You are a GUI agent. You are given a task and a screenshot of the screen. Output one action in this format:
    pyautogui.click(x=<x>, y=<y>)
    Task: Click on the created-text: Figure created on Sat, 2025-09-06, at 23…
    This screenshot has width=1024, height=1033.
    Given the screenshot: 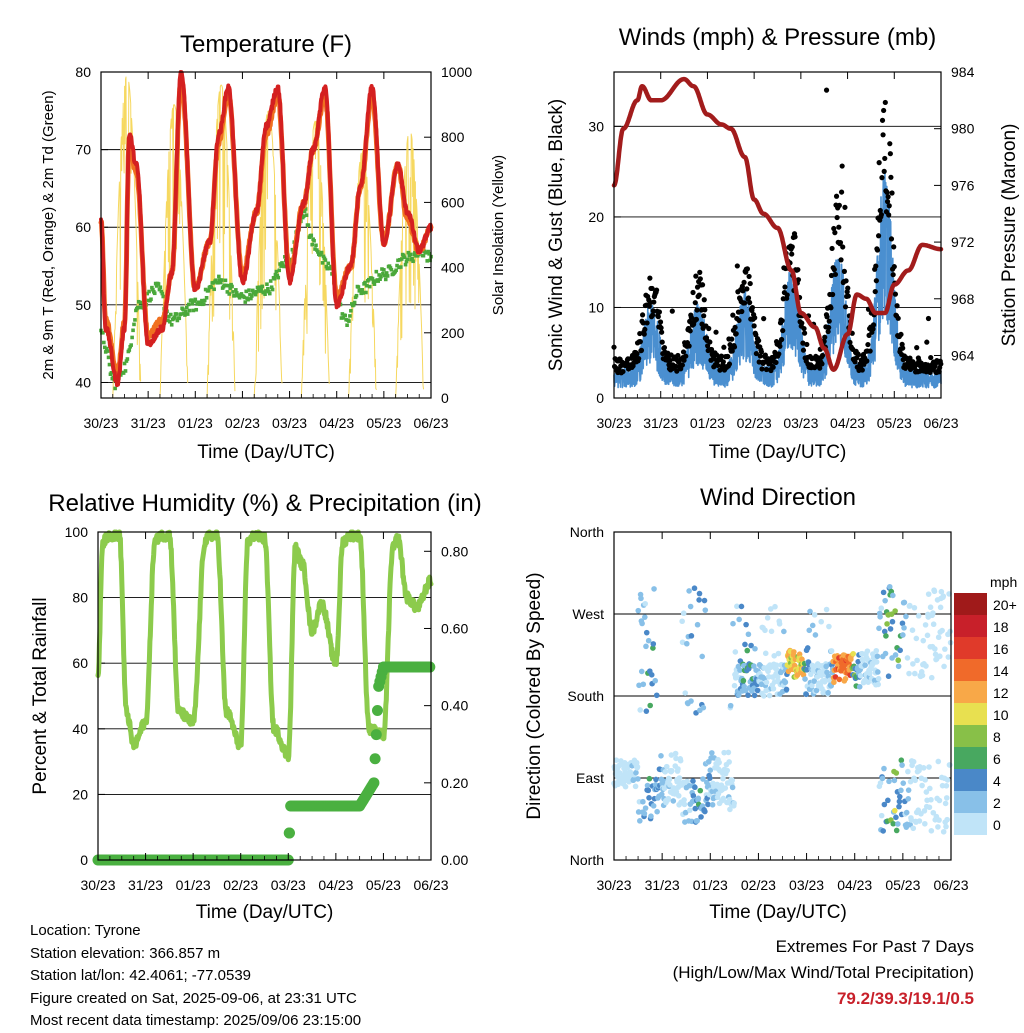 What is the action you would take?
    pyautogui.click(x=193, y=998)
    